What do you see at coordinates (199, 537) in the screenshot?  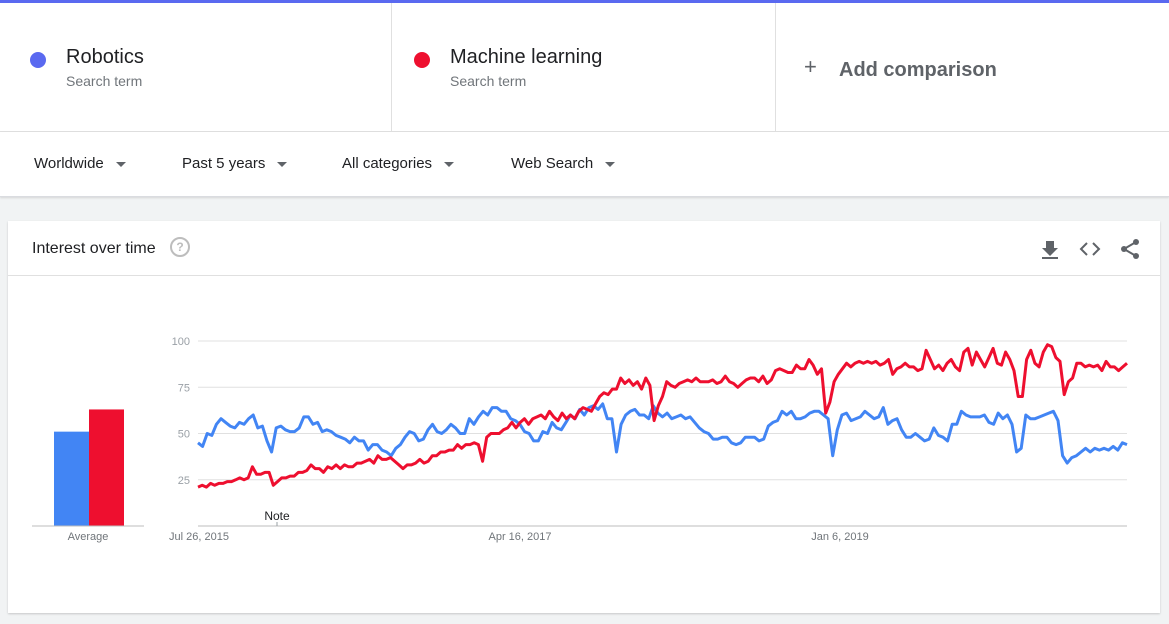 I see `x-tick-label: Jul 26, 2015` at bounding box center [199, 537].